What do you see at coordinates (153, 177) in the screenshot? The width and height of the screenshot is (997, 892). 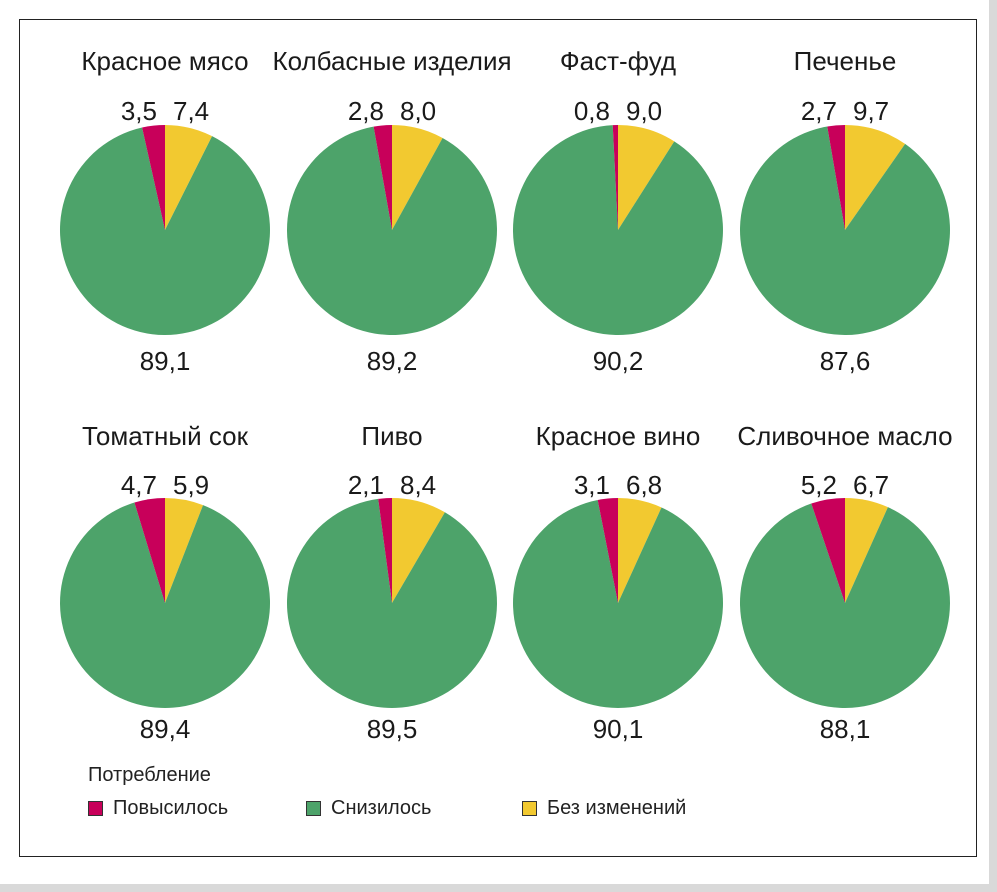 I see `pie-1-slice-up` at bounding box center [153, 177].